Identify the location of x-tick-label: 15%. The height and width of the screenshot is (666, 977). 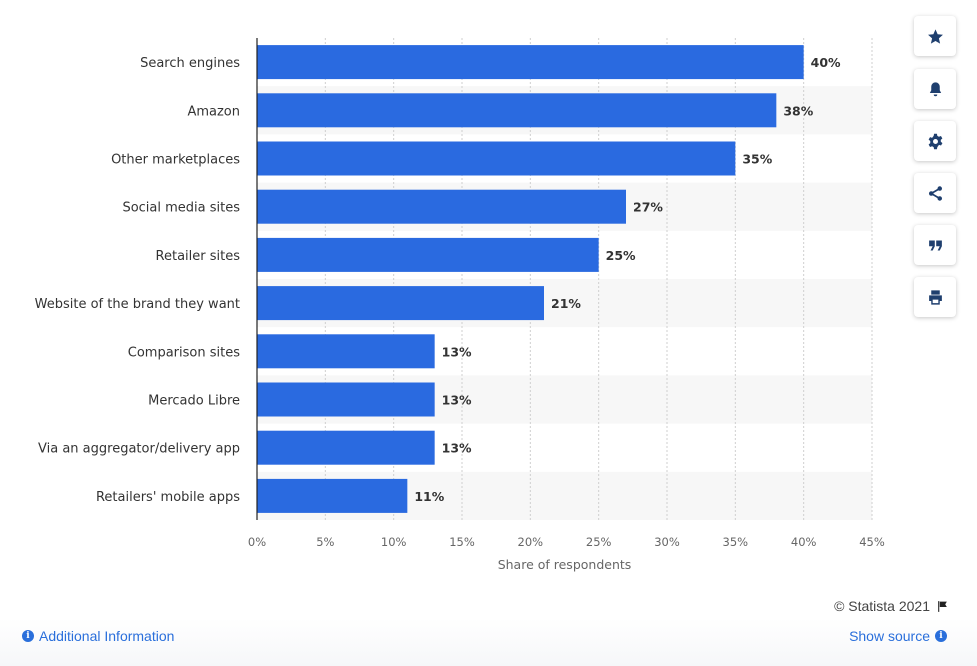
(462, 542).